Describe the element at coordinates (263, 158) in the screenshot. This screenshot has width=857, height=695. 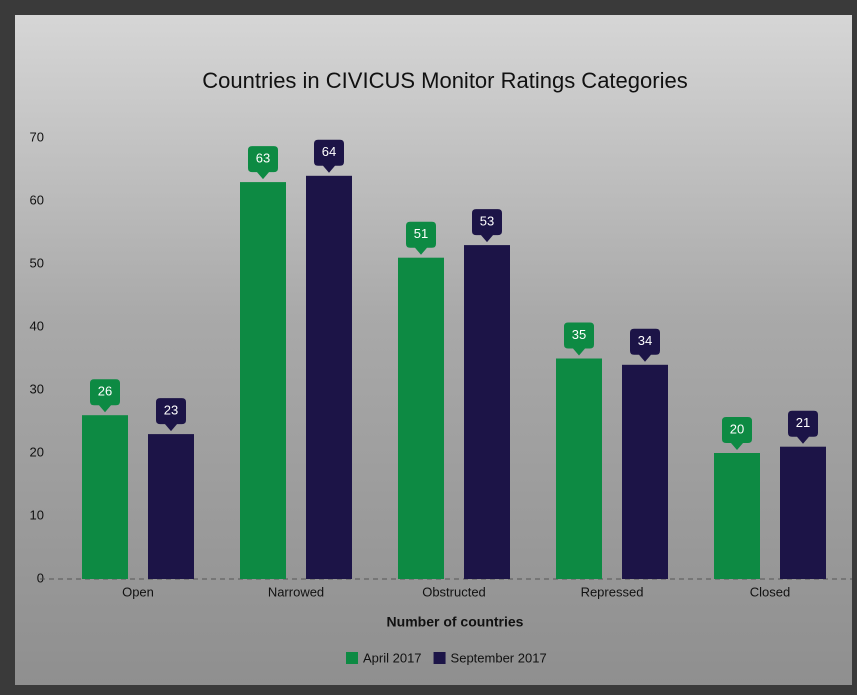
I see `value-label: 63` at that location.